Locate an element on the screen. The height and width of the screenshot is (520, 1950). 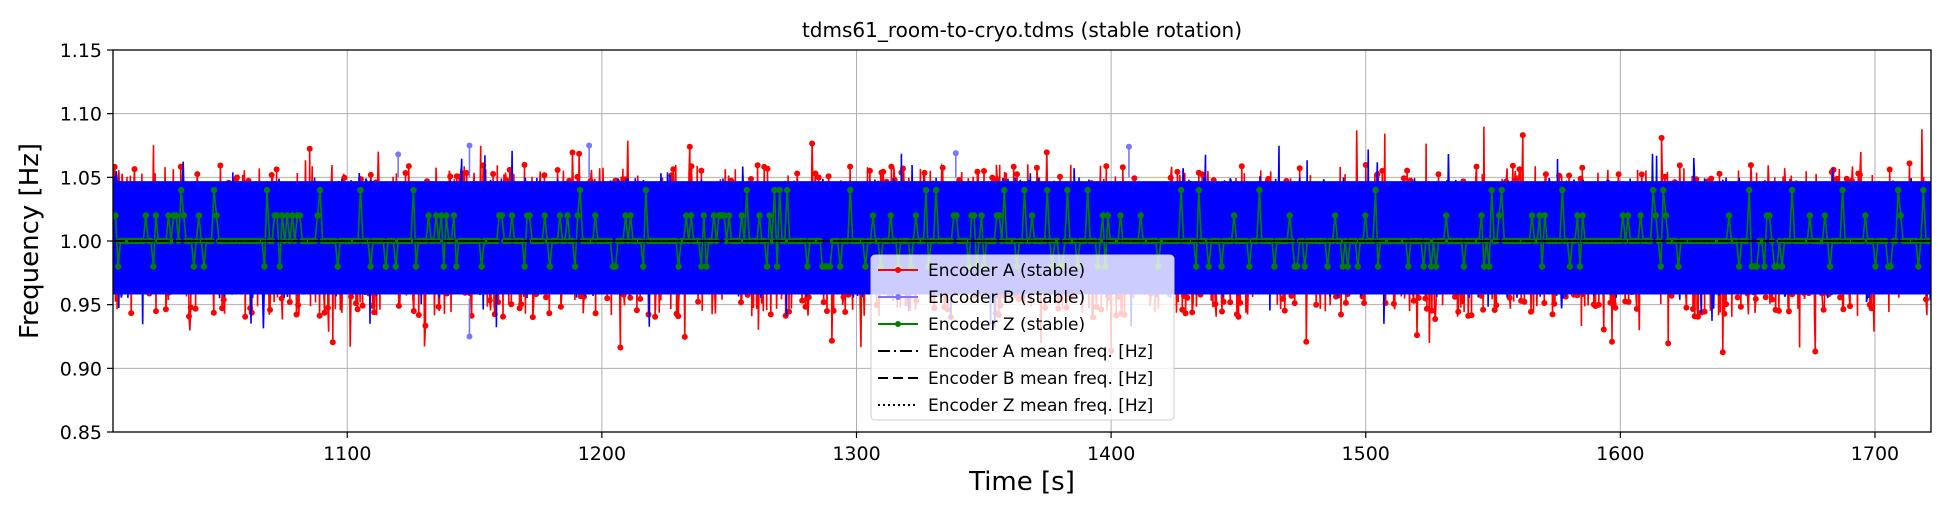
y-tick-label-5: 1.10 is located at coordinates (81, 115).